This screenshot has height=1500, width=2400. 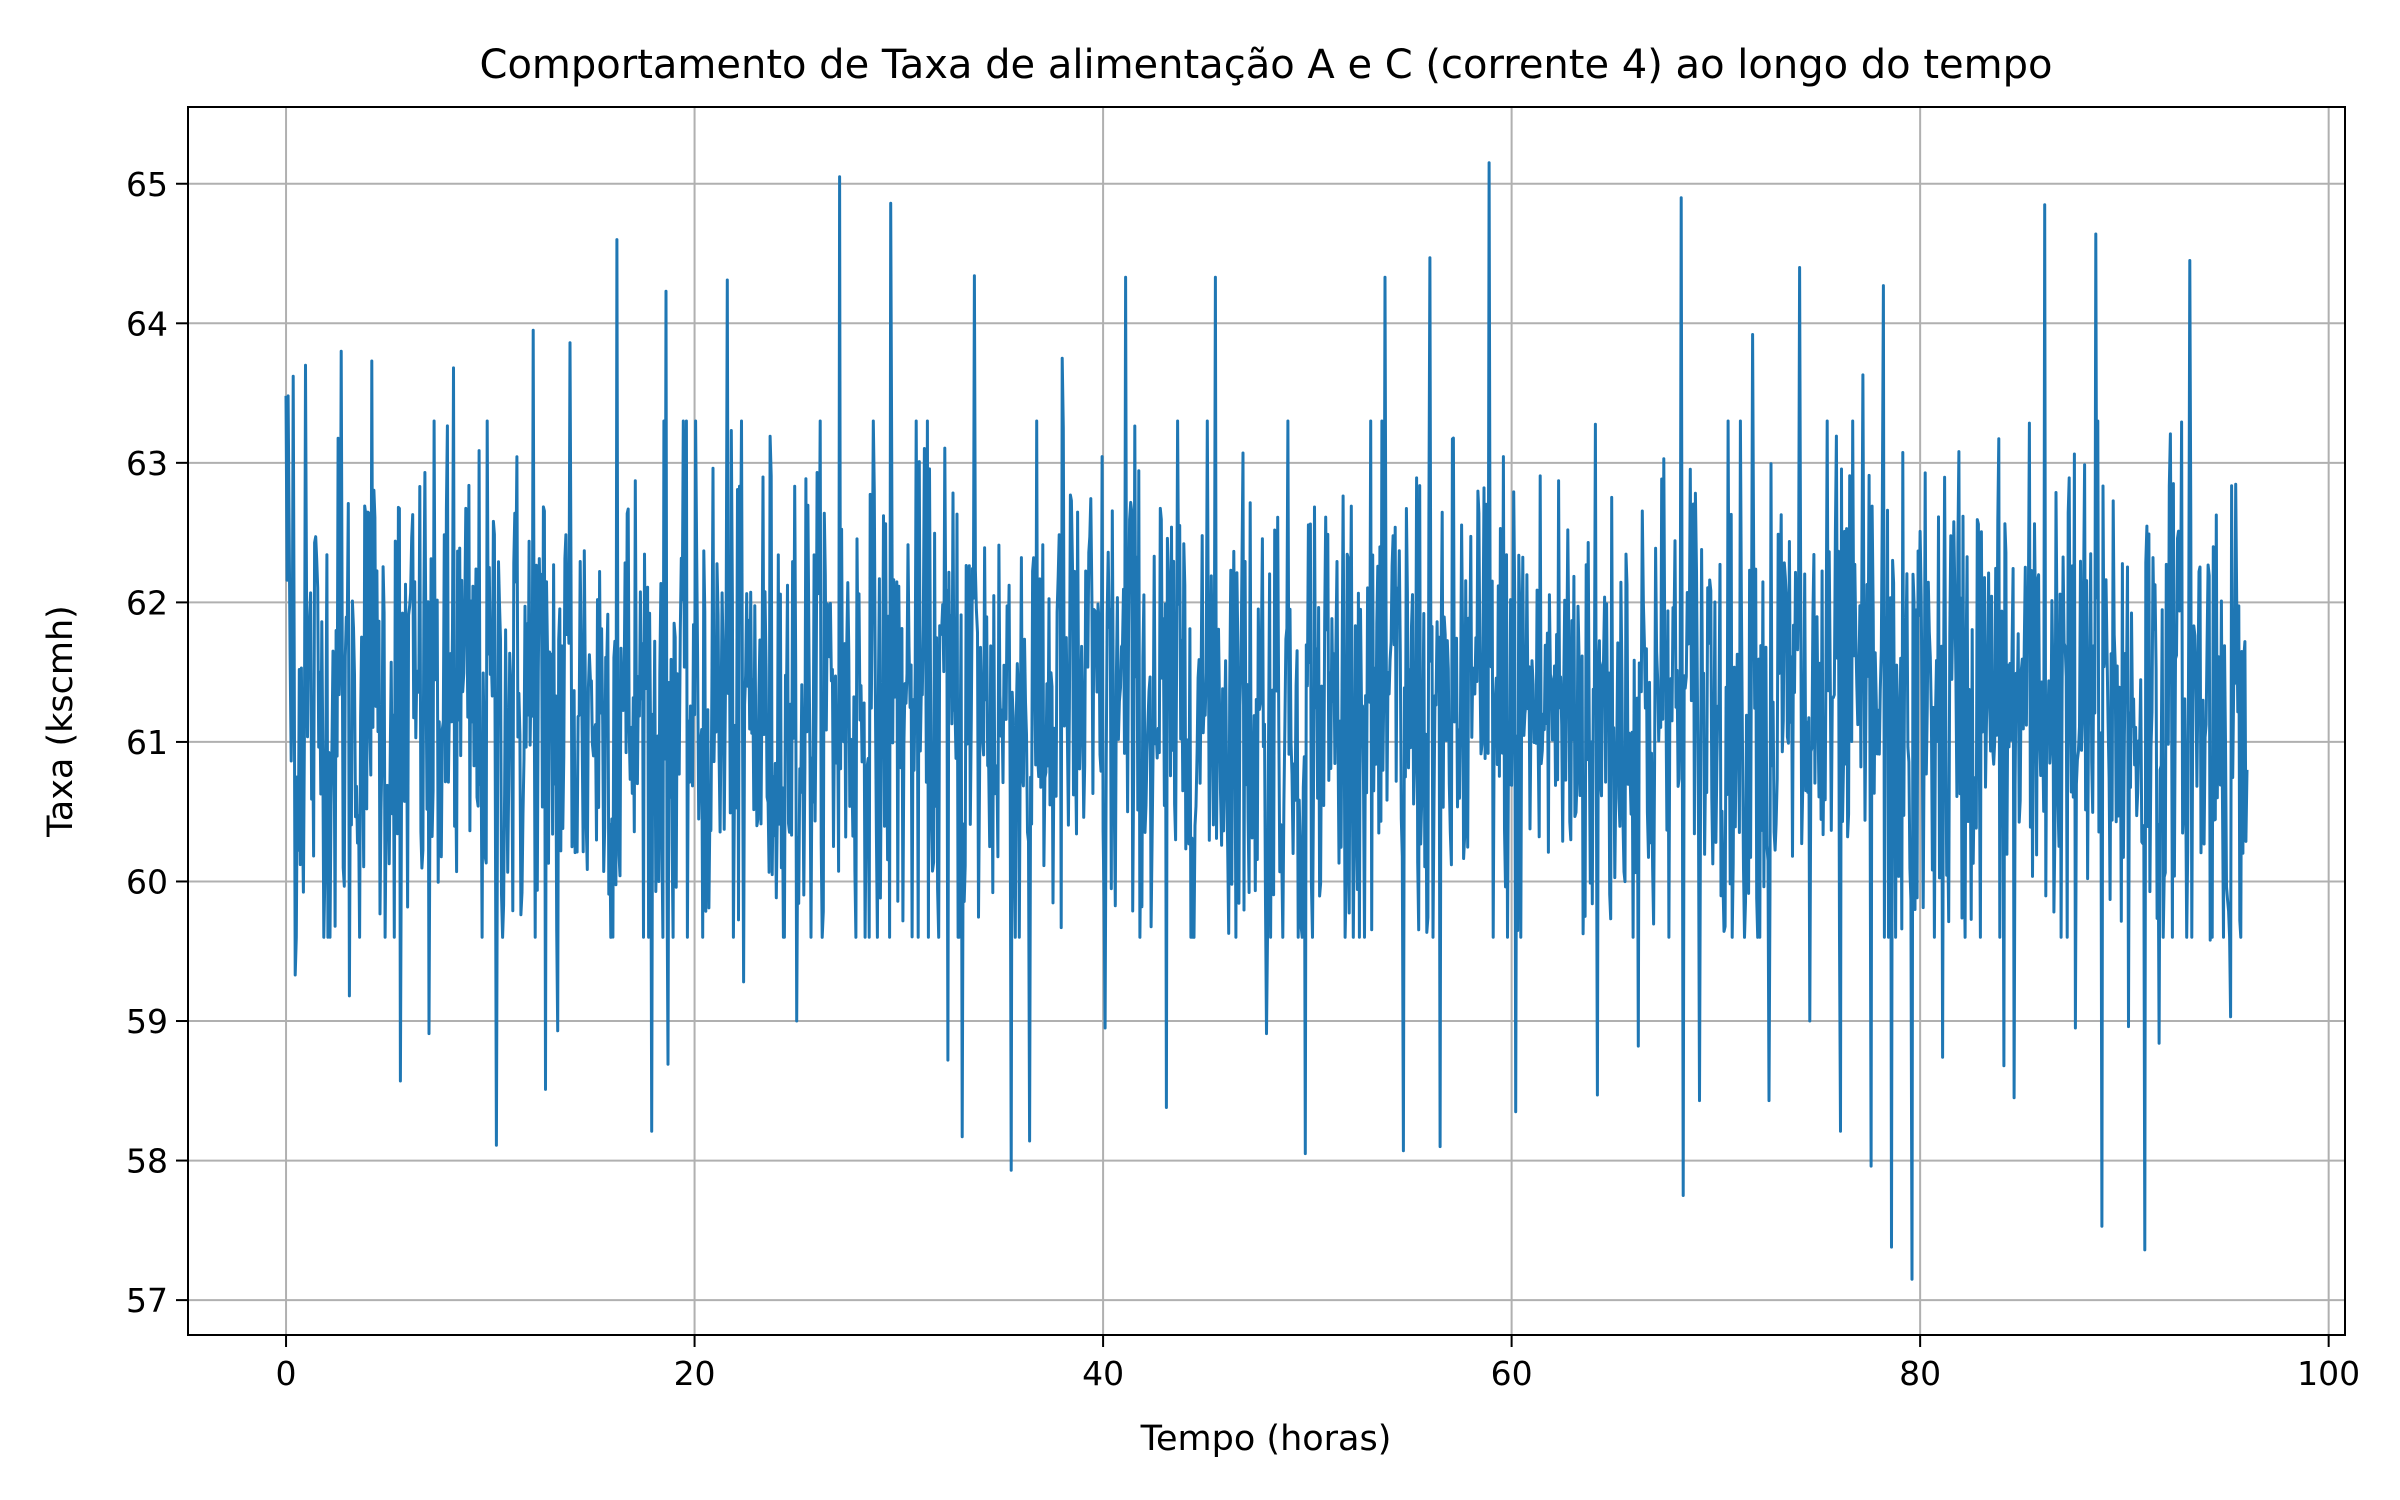 What do you see at coordinates (147, 463) in the screenshot?
I see `y-tick-label: 63` at bounding box center [147, 463].